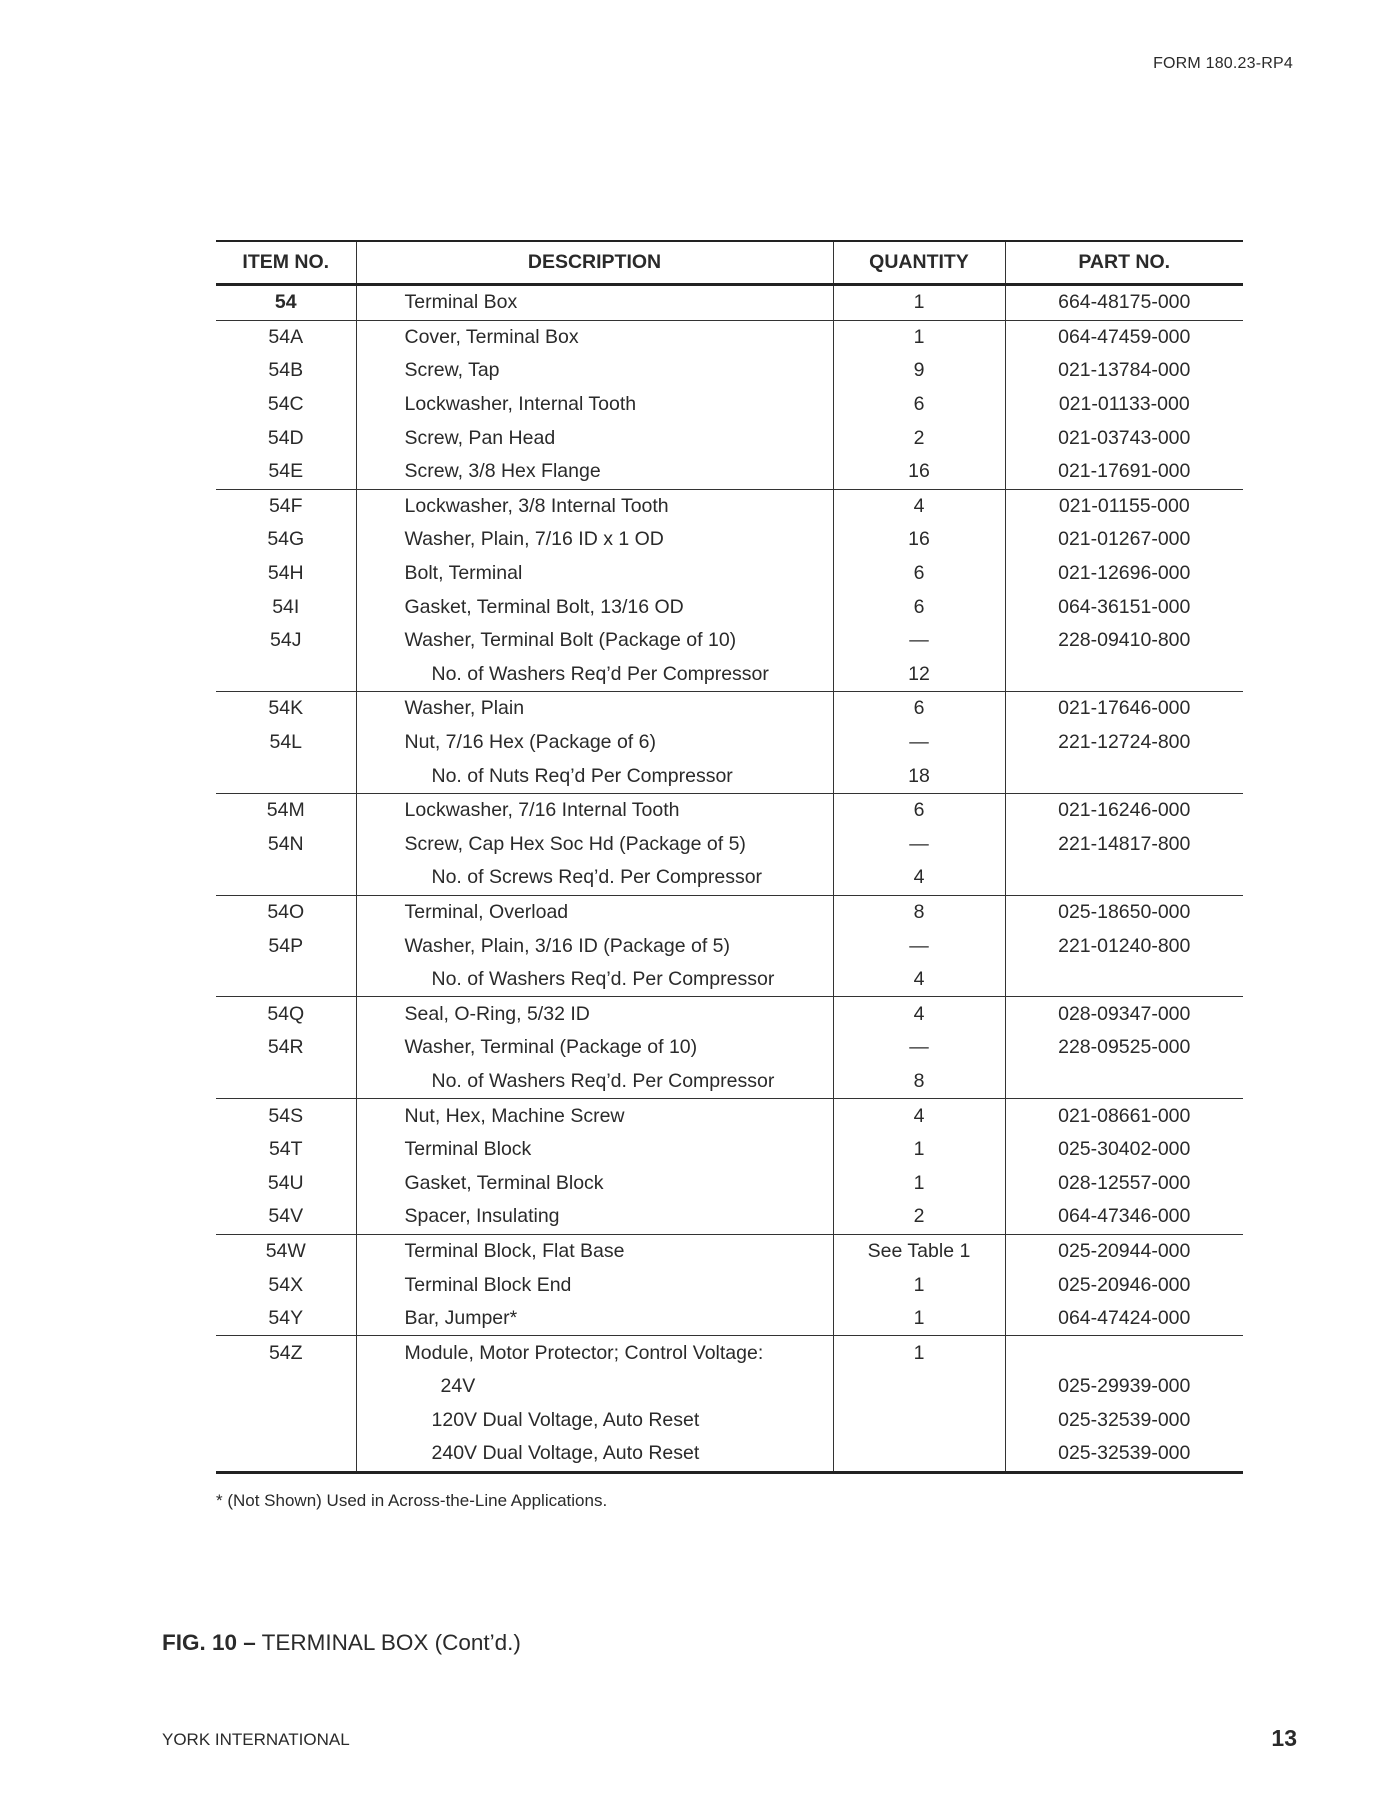 The width and height of the screenshot is (1391, 1800). Describe the element at coordinates (285, 810) in the screenshot. I see `item-no-cell: 54M` at that location.